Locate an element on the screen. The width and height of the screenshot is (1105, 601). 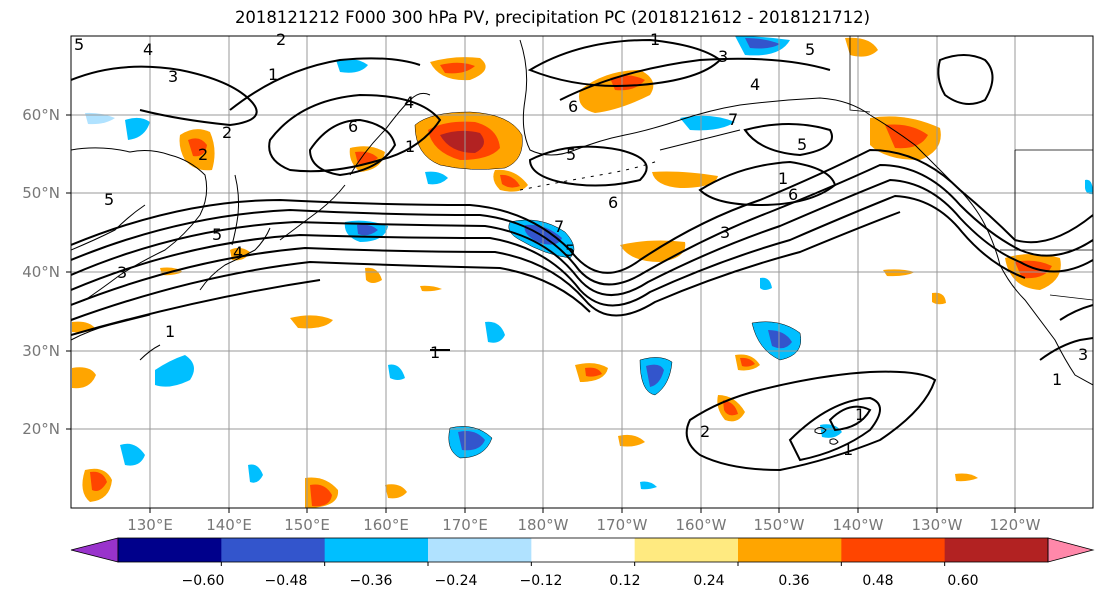
colorbar-tick-label: −0.24 is located at coordinates (456, 581).